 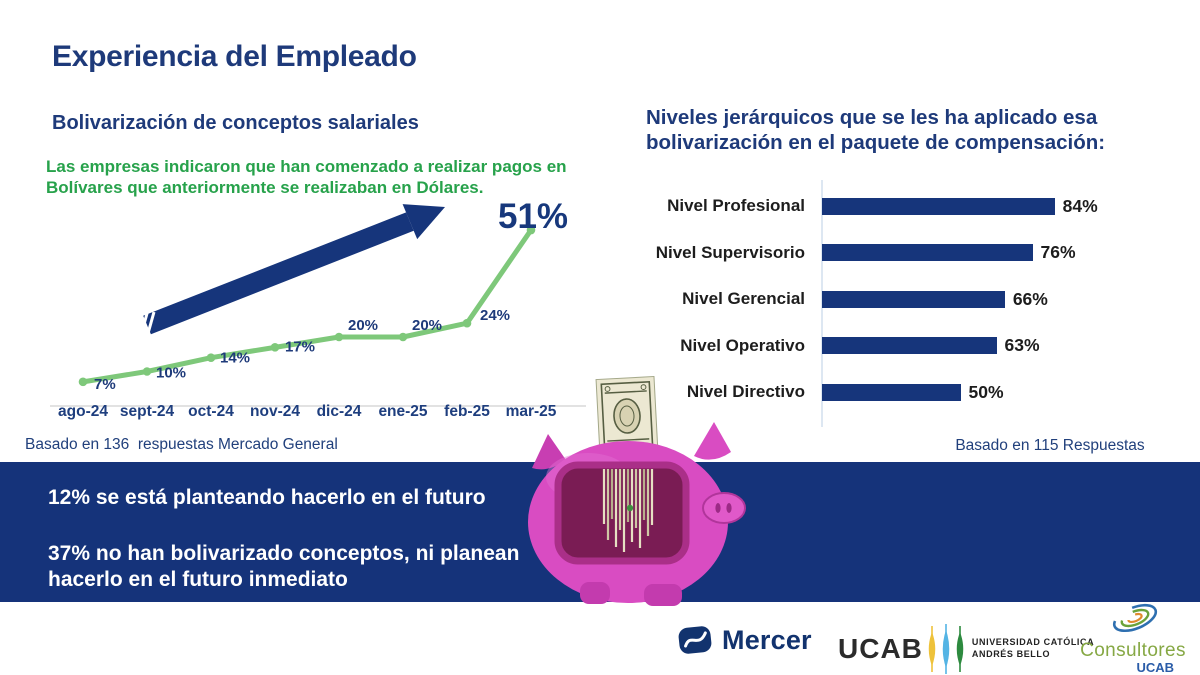 I want to click on data-point-label: 10%, so click(x=171, y=373).